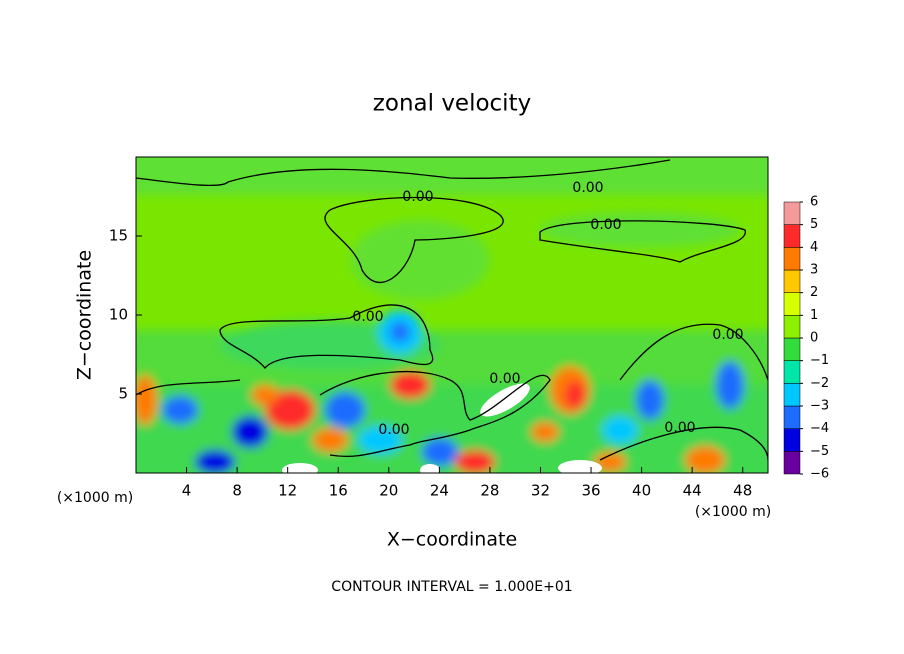  Describe the element at coordinates (123, 394) in the screenshot. I see `y-tick-label: 5` at that location.